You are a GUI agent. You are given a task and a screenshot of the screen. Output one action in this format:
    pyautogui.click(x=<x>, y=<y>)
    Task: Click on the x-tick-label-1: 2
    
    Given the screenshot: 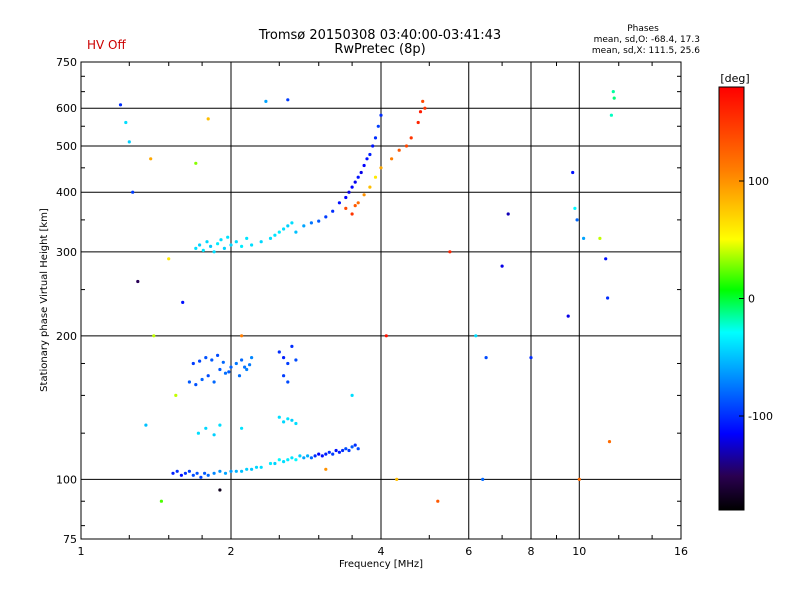 What is the action you would take?
    pyautogui.click(x=231, y=551)
    